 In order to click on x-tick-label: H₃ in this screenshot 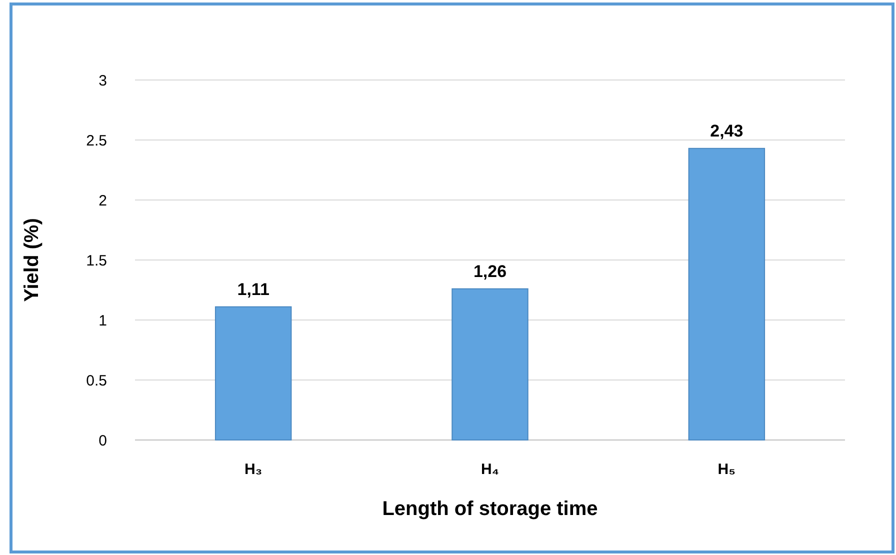, I will do `click(253, 469)`.